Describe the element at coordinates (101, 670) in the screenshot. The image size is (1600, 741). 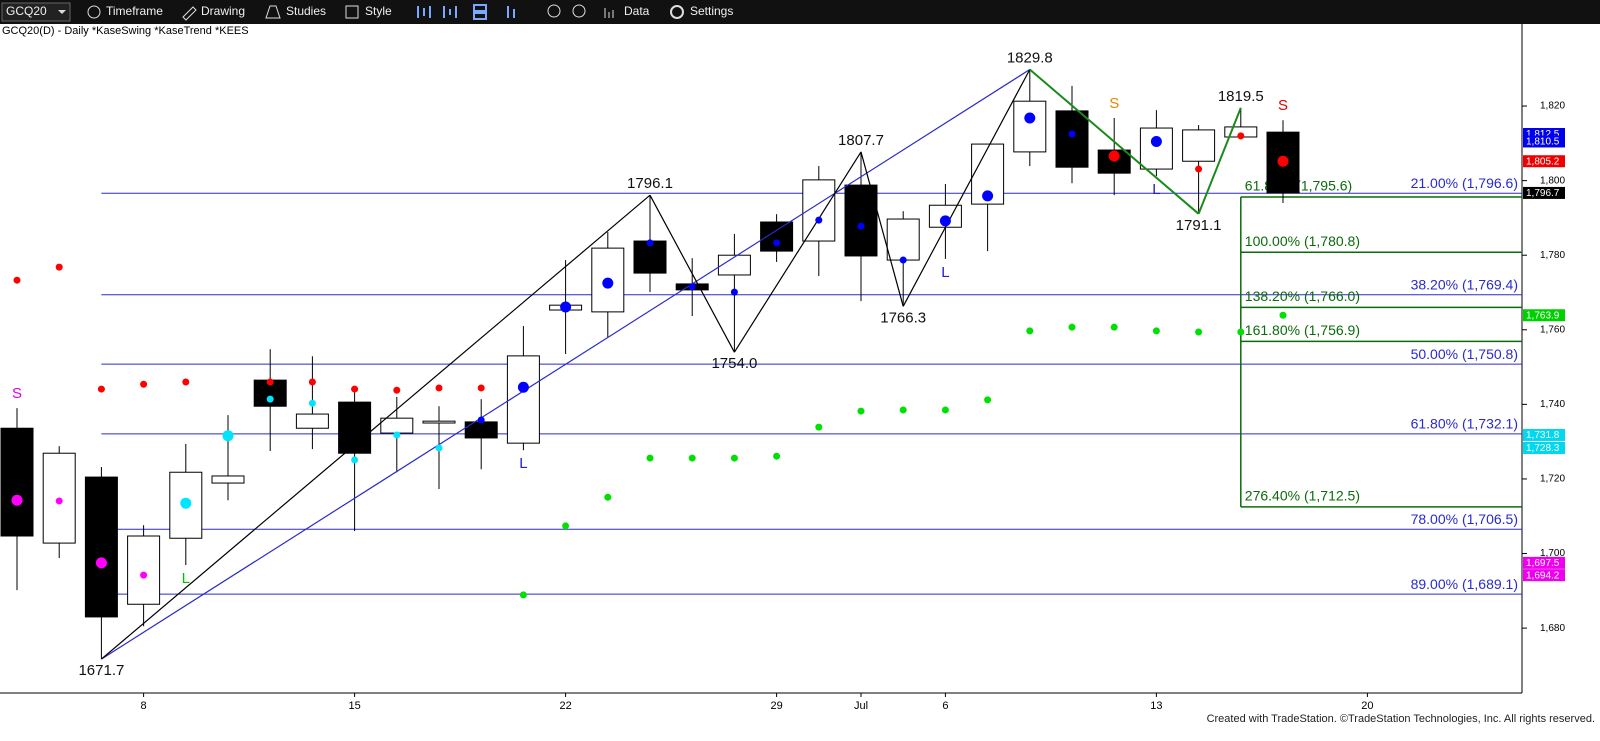
I see `swings-label: 1671.7` at that location.